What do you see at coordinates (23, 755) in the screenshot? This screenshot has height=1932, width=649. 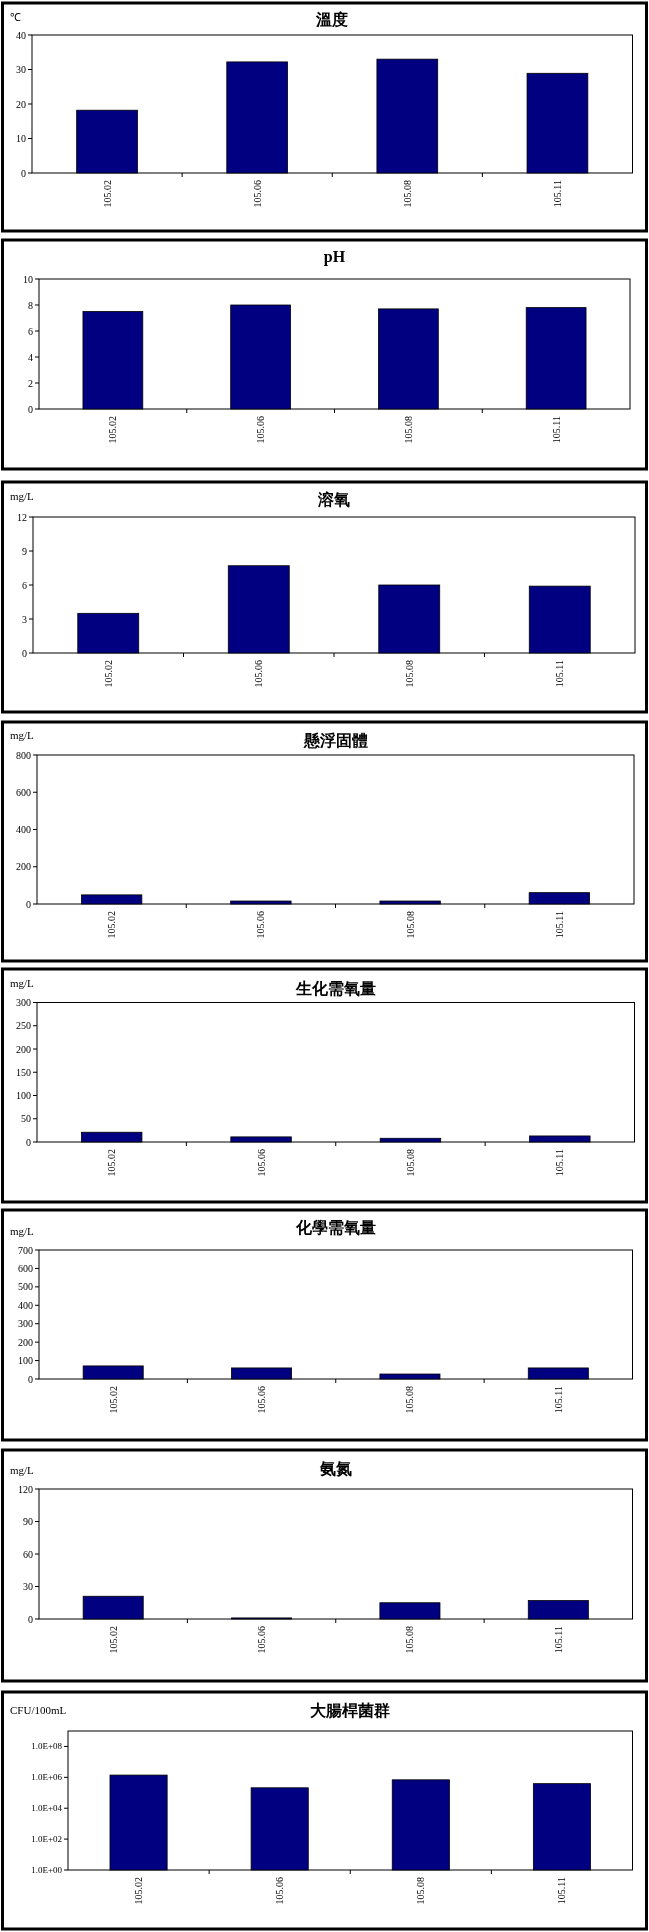 I see `y-tick-label: 800` at bounding box center [23, 755].